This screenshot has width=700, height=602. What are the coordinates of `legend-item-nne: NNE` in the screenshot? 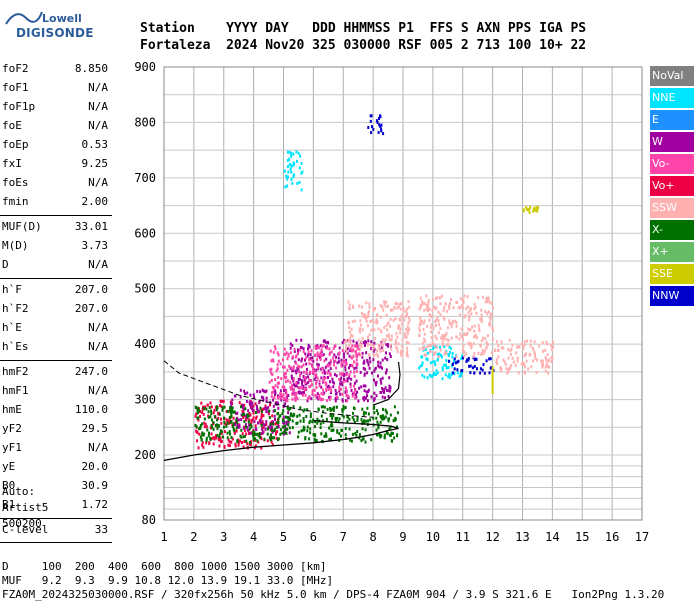 It's located at (672, 98).